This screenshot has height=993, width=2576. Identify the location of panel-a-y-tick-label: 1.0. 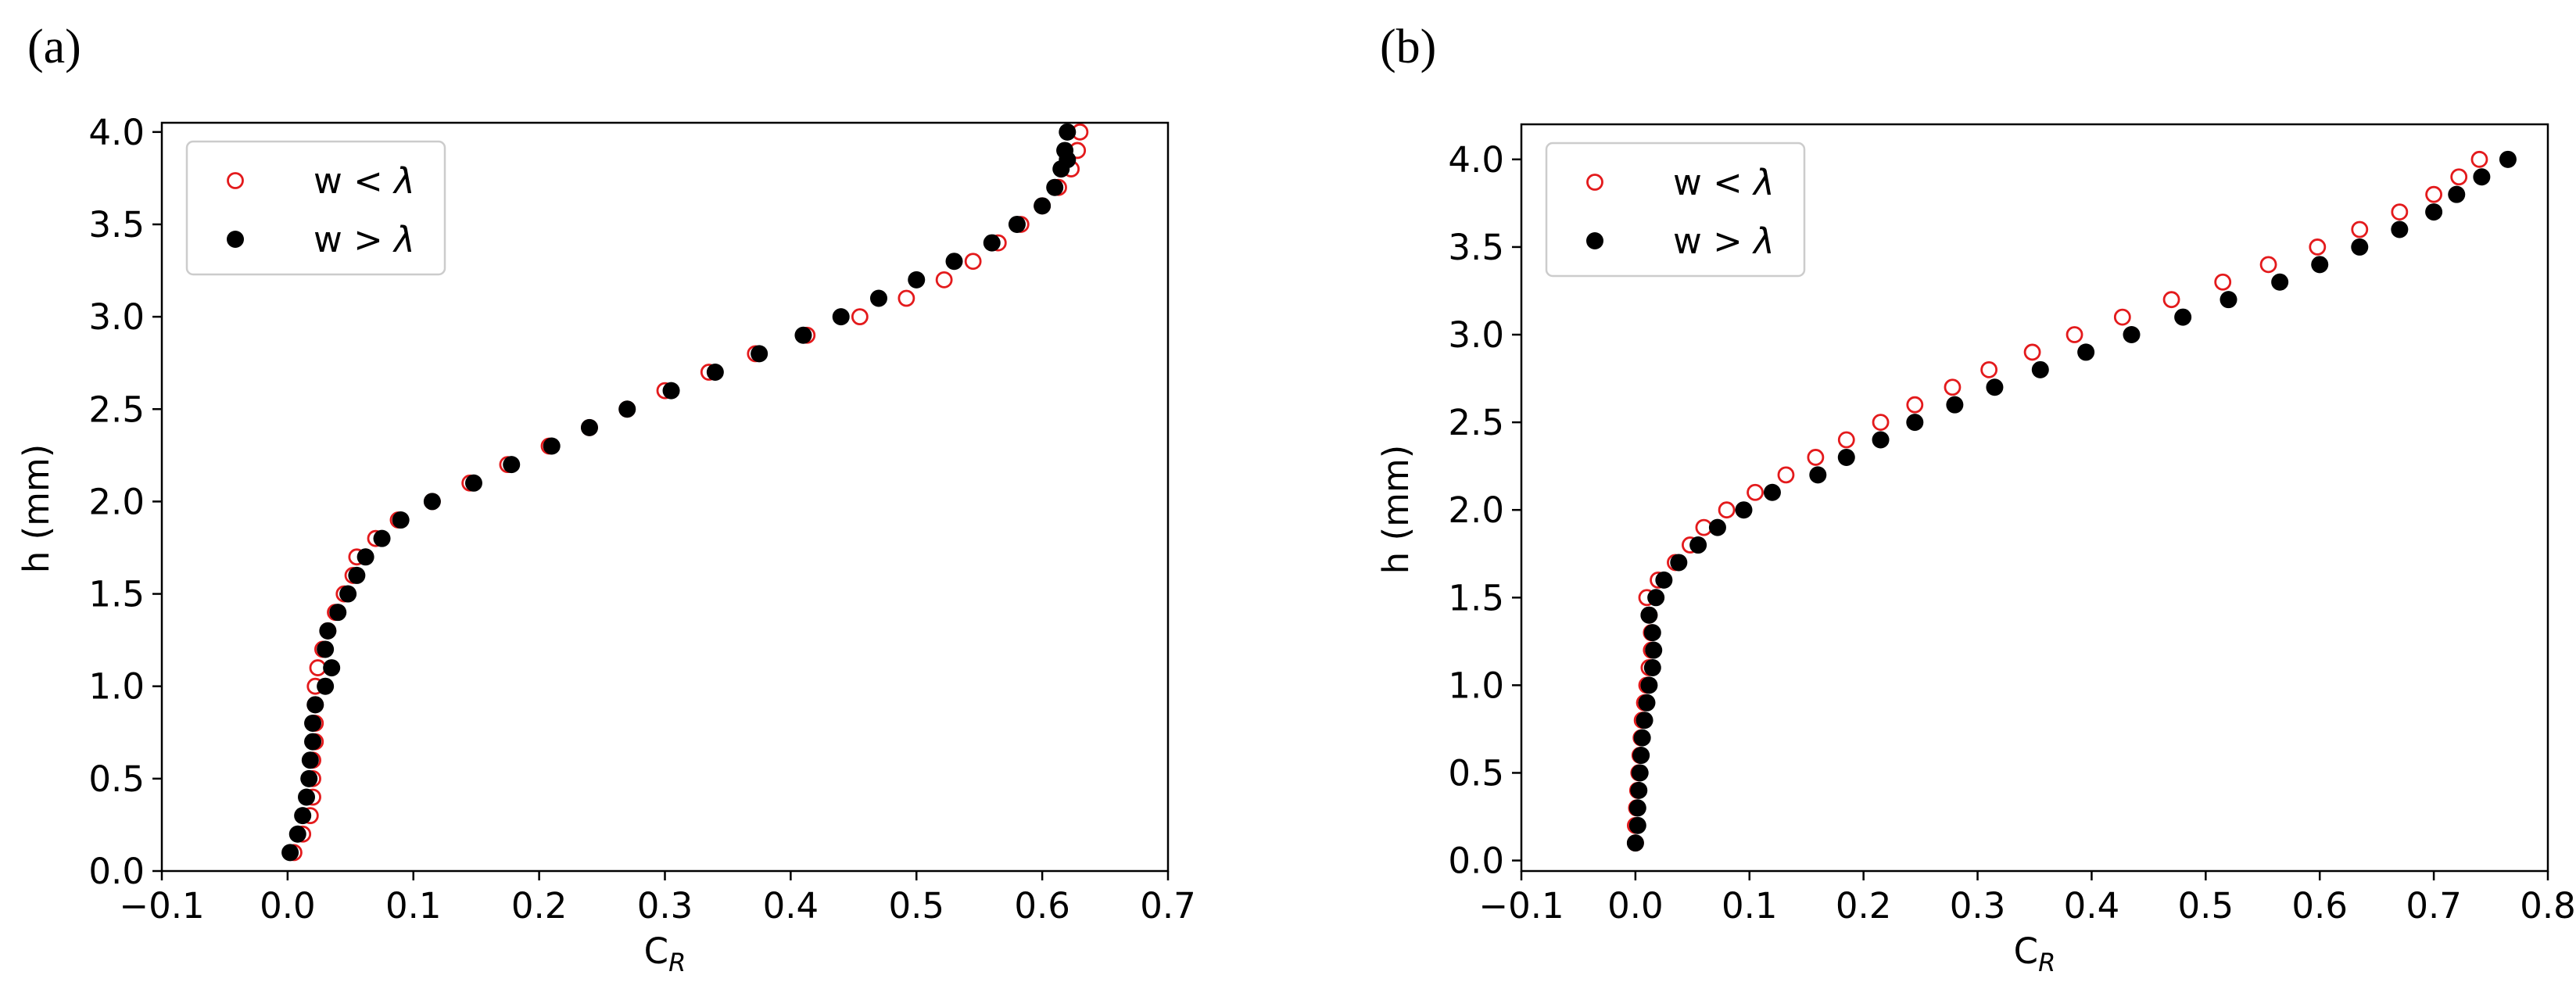
(117, 687).